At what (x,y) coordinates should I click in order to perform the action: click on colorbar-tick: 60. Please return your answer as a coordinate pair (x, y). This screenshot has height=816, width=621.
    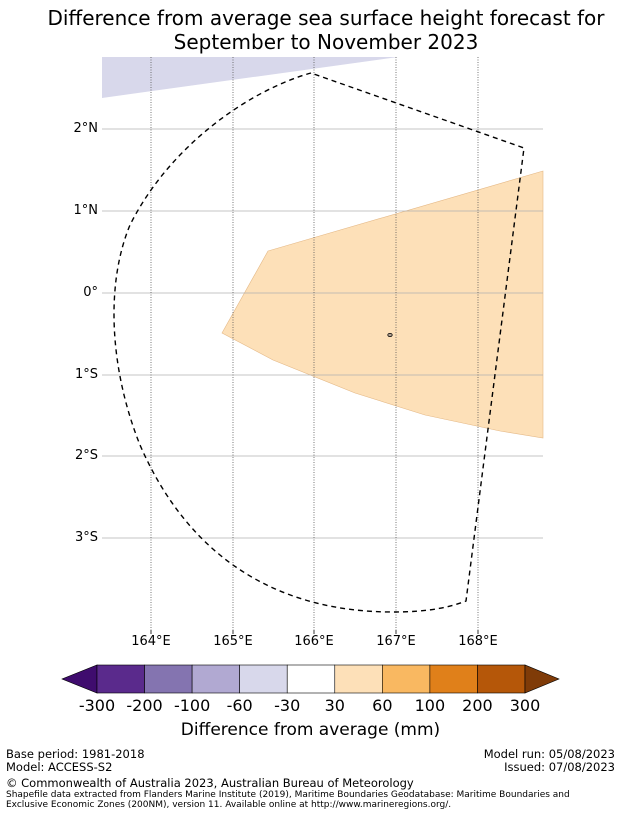
    Looking at the image, I should click on (382, 705).